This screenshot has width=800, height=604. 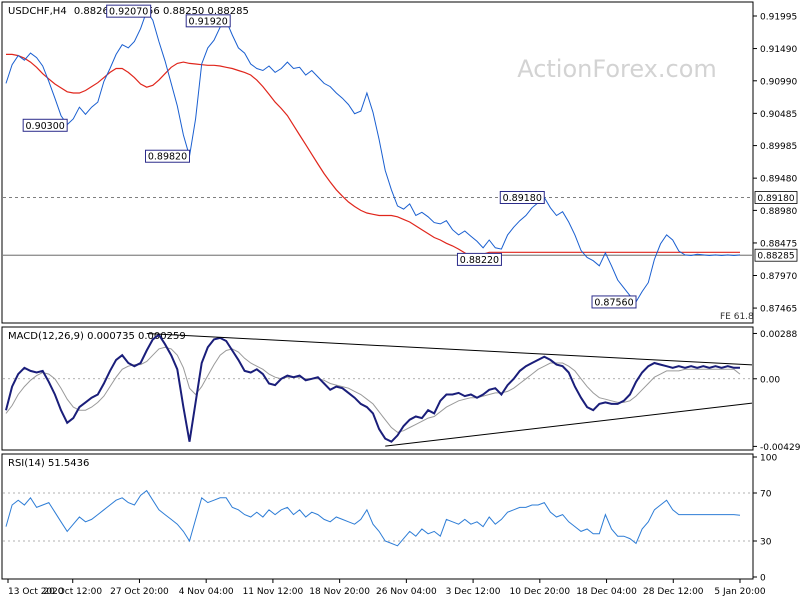 I want to click on price-tick-label-6: 0.88980, so click(x=778, y=212).